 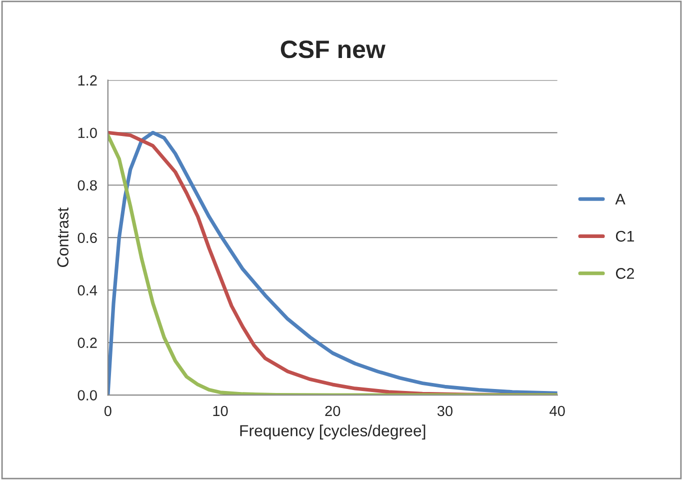 What do you see at coordinates (557, 411) in the screenshot?
I see `x-tick-label: 40` at bounding box center [557, 411].